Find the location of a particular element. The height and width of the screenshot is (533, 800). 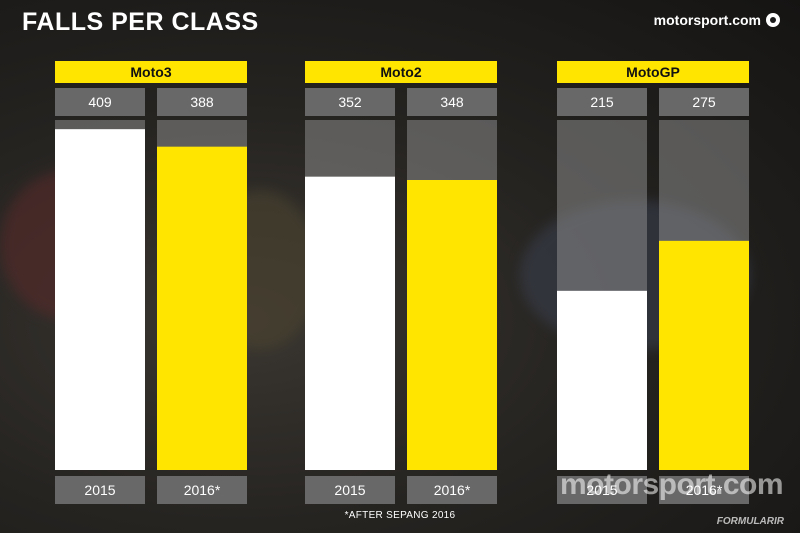

page-title: FALLS PER CLASS is located at coordinates (140, 22).